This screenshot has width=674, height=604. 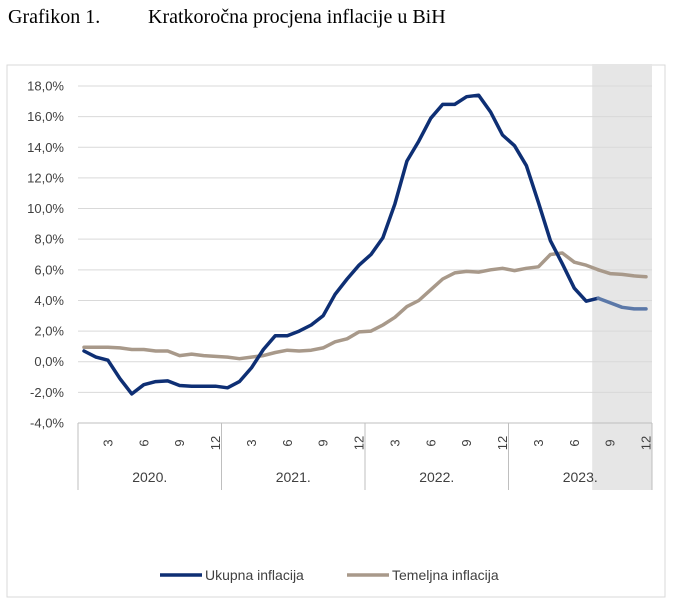 I want to click on y-tick-label: 10,0%, so click(x=45, y=208).